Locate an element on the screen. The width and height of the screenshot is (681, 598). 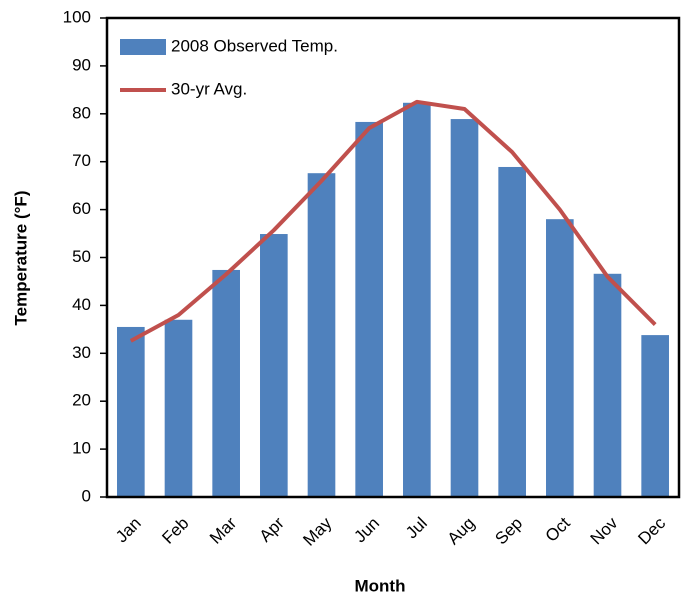
x-axis-title: Month is located at coordinates (380, 585).